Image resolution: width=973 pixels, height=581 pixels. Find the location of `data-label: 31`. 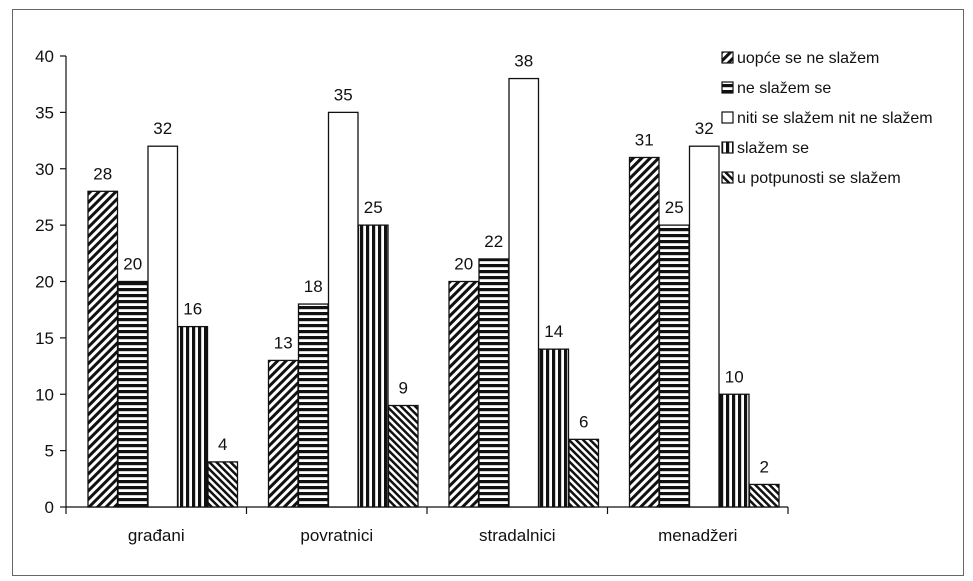

data-label: 31 is located at coordinates (644, 139).